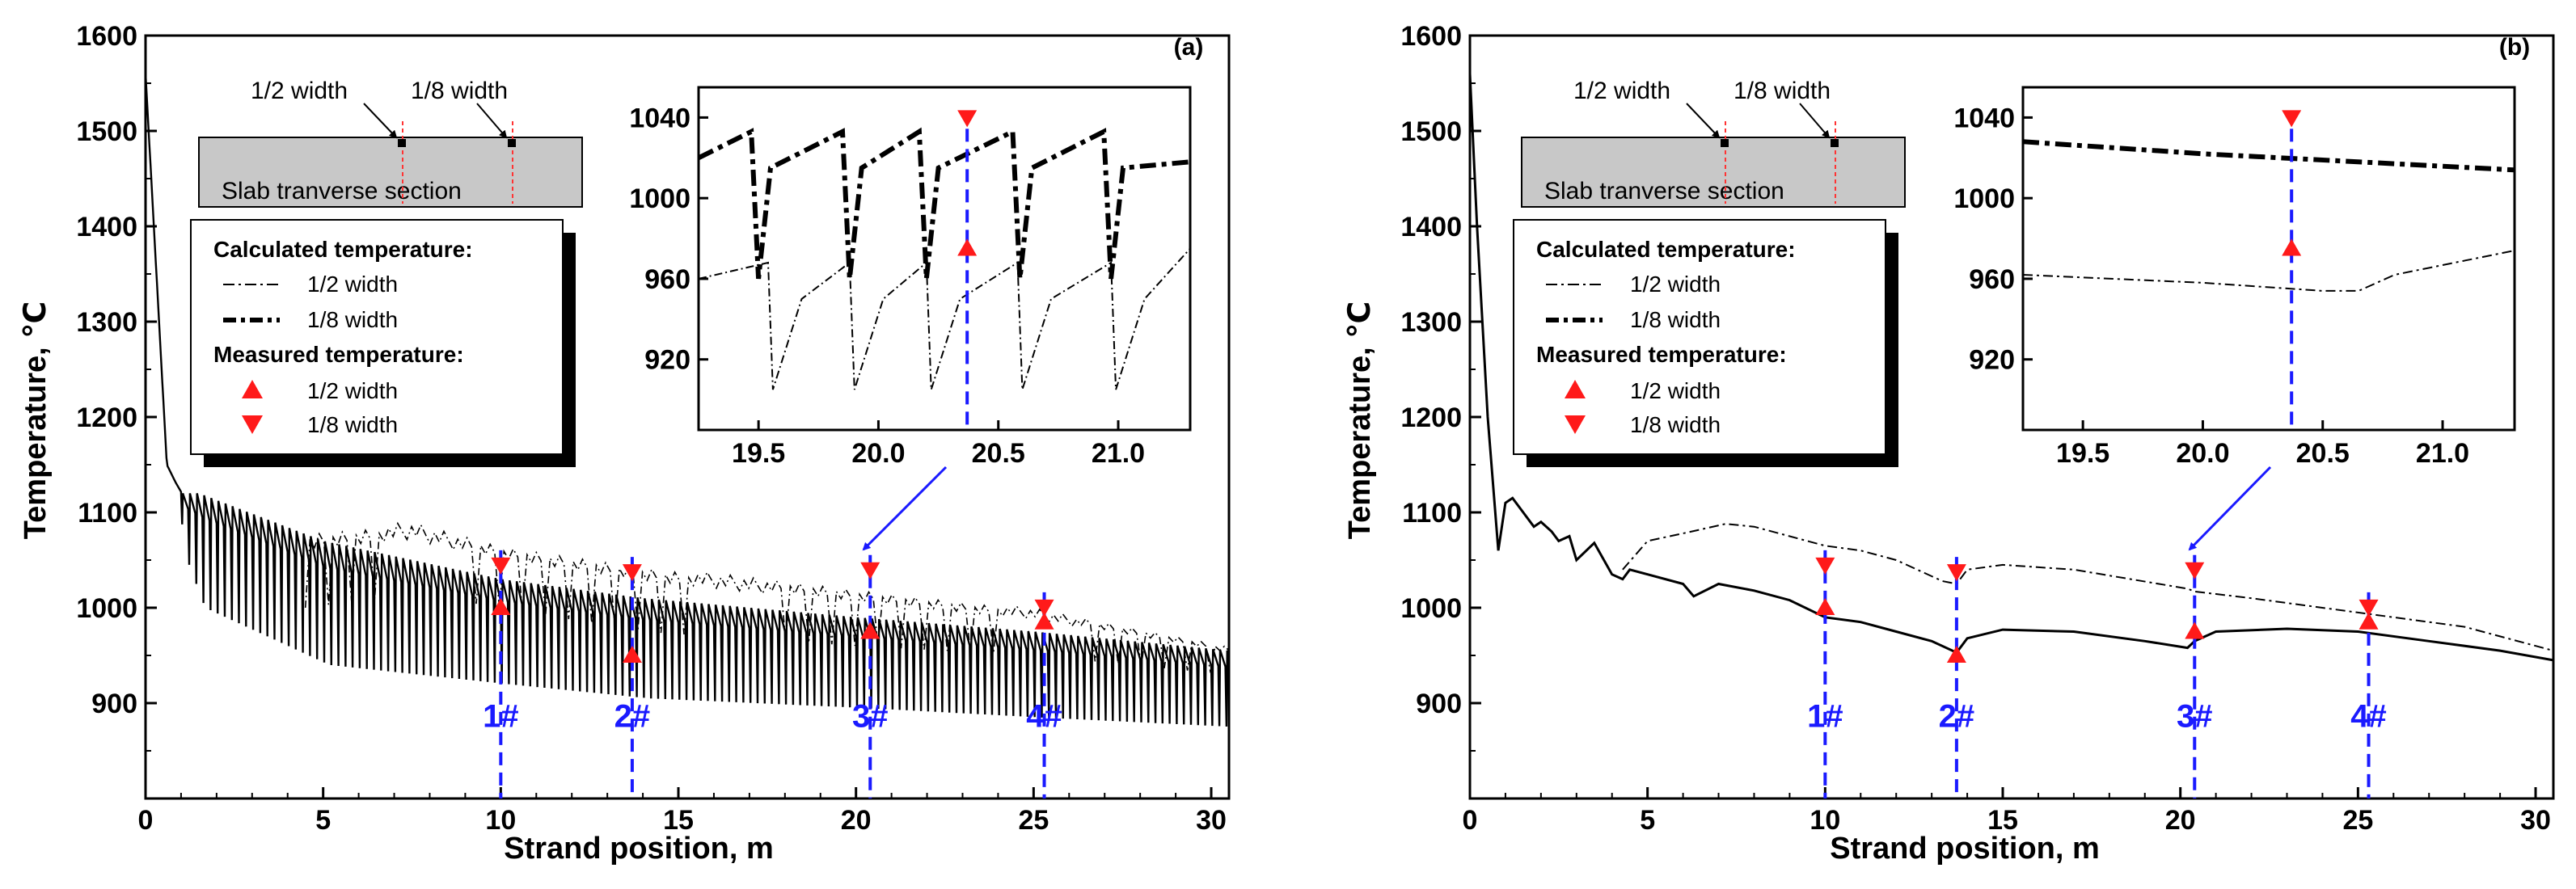 The image size is (2576, 889). Describe the element at coordinates (1984, 118) in the screenshot. I see `inset-y-tick-label-b: 1040` at that location.